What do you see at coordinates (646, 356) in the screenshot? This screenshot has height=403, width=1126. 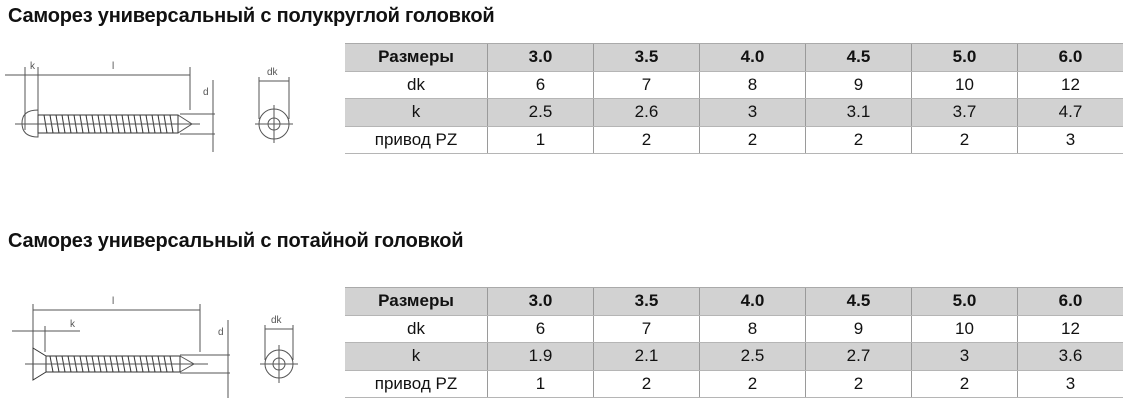 I see `cell: 2.1` at bounding box center [646, 356].